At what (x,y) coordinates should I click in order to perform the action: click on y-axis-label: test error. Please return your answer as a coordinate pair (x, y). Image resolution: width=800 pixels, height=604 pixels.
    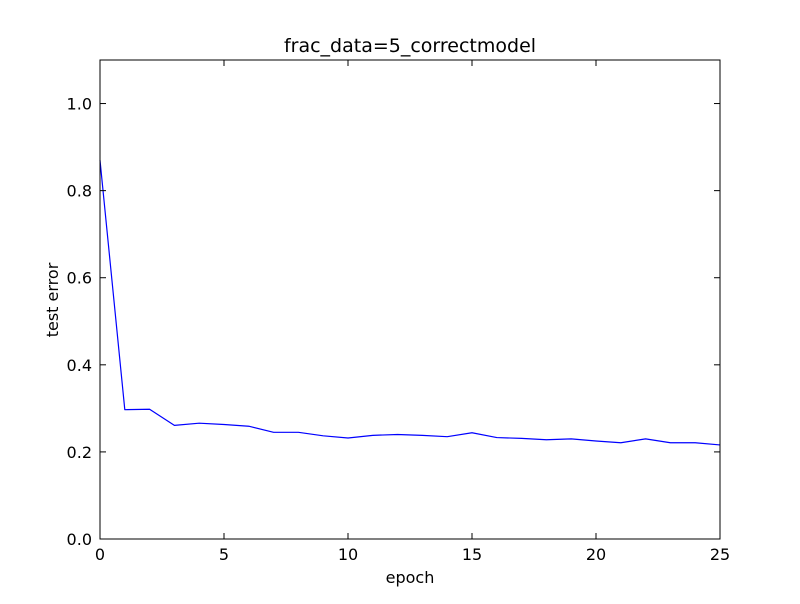
    Looking at the image, I should click on (52, 299).